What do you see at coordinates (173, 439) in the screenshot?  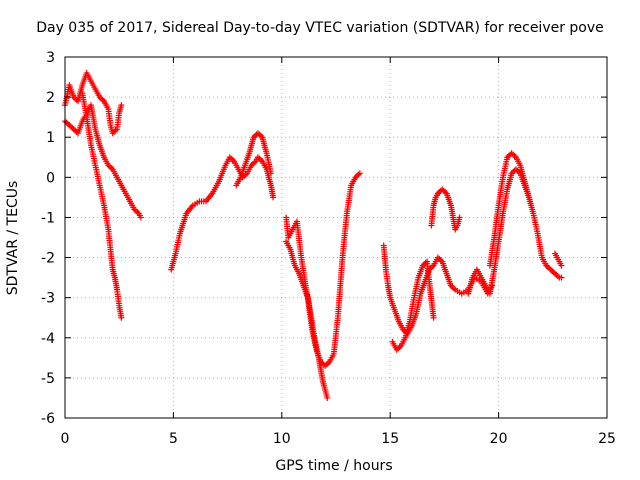 I see `x-tick-label: 5` at bounding box center [173, 439].